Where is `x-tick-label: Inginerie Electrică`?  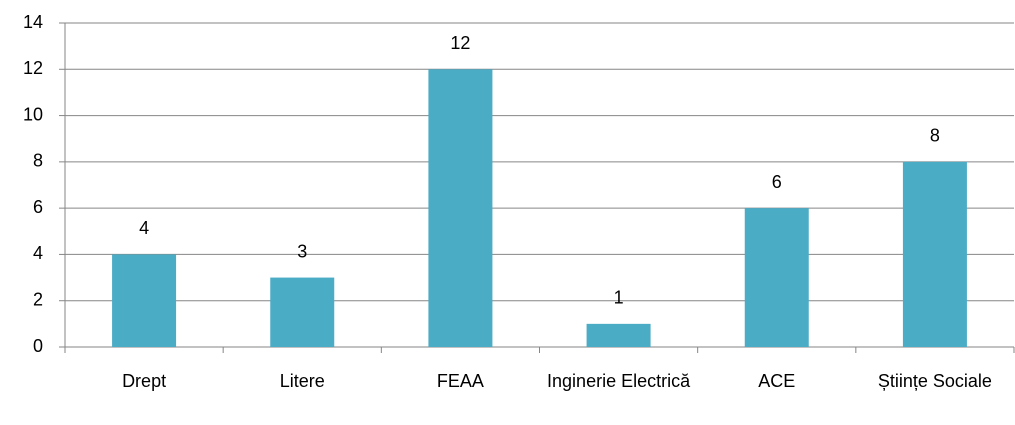 x-tick-label: Inginerie Electrică is located at coordinates (619, 381).